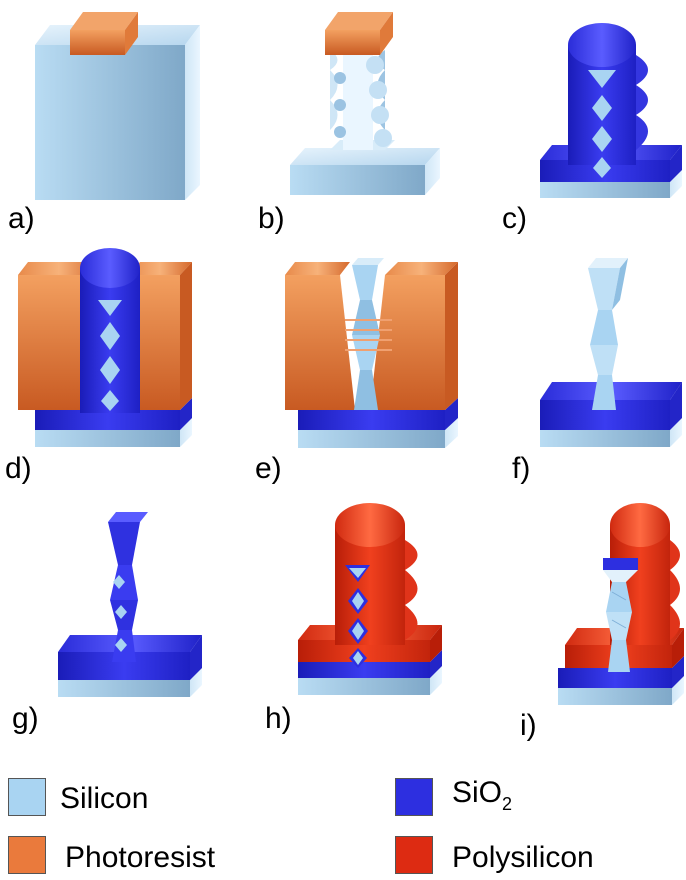 This screenshot has width=686, height=880. Describe the element at coordinates (477, 792) in the screenshot. I see `legend-label-sio2-text: SiO` at that location.